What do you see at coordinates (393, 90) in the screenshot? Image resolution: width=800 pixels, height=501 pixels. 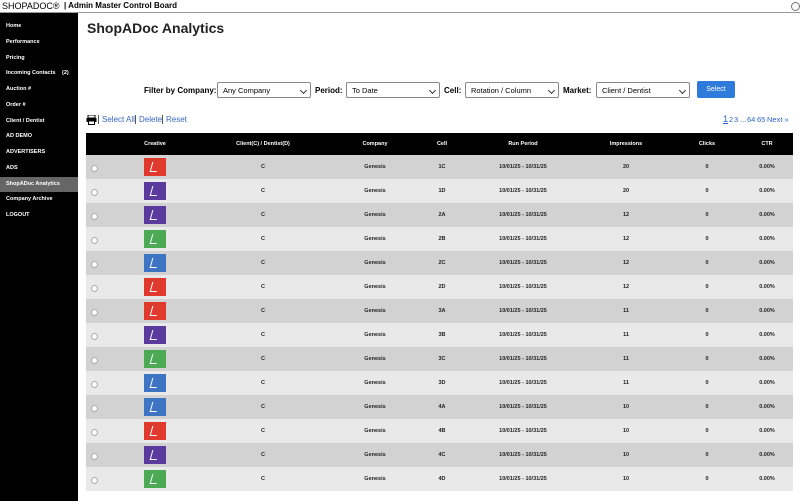 I see `filter-select: To Date` at bounding box center [393, 90].